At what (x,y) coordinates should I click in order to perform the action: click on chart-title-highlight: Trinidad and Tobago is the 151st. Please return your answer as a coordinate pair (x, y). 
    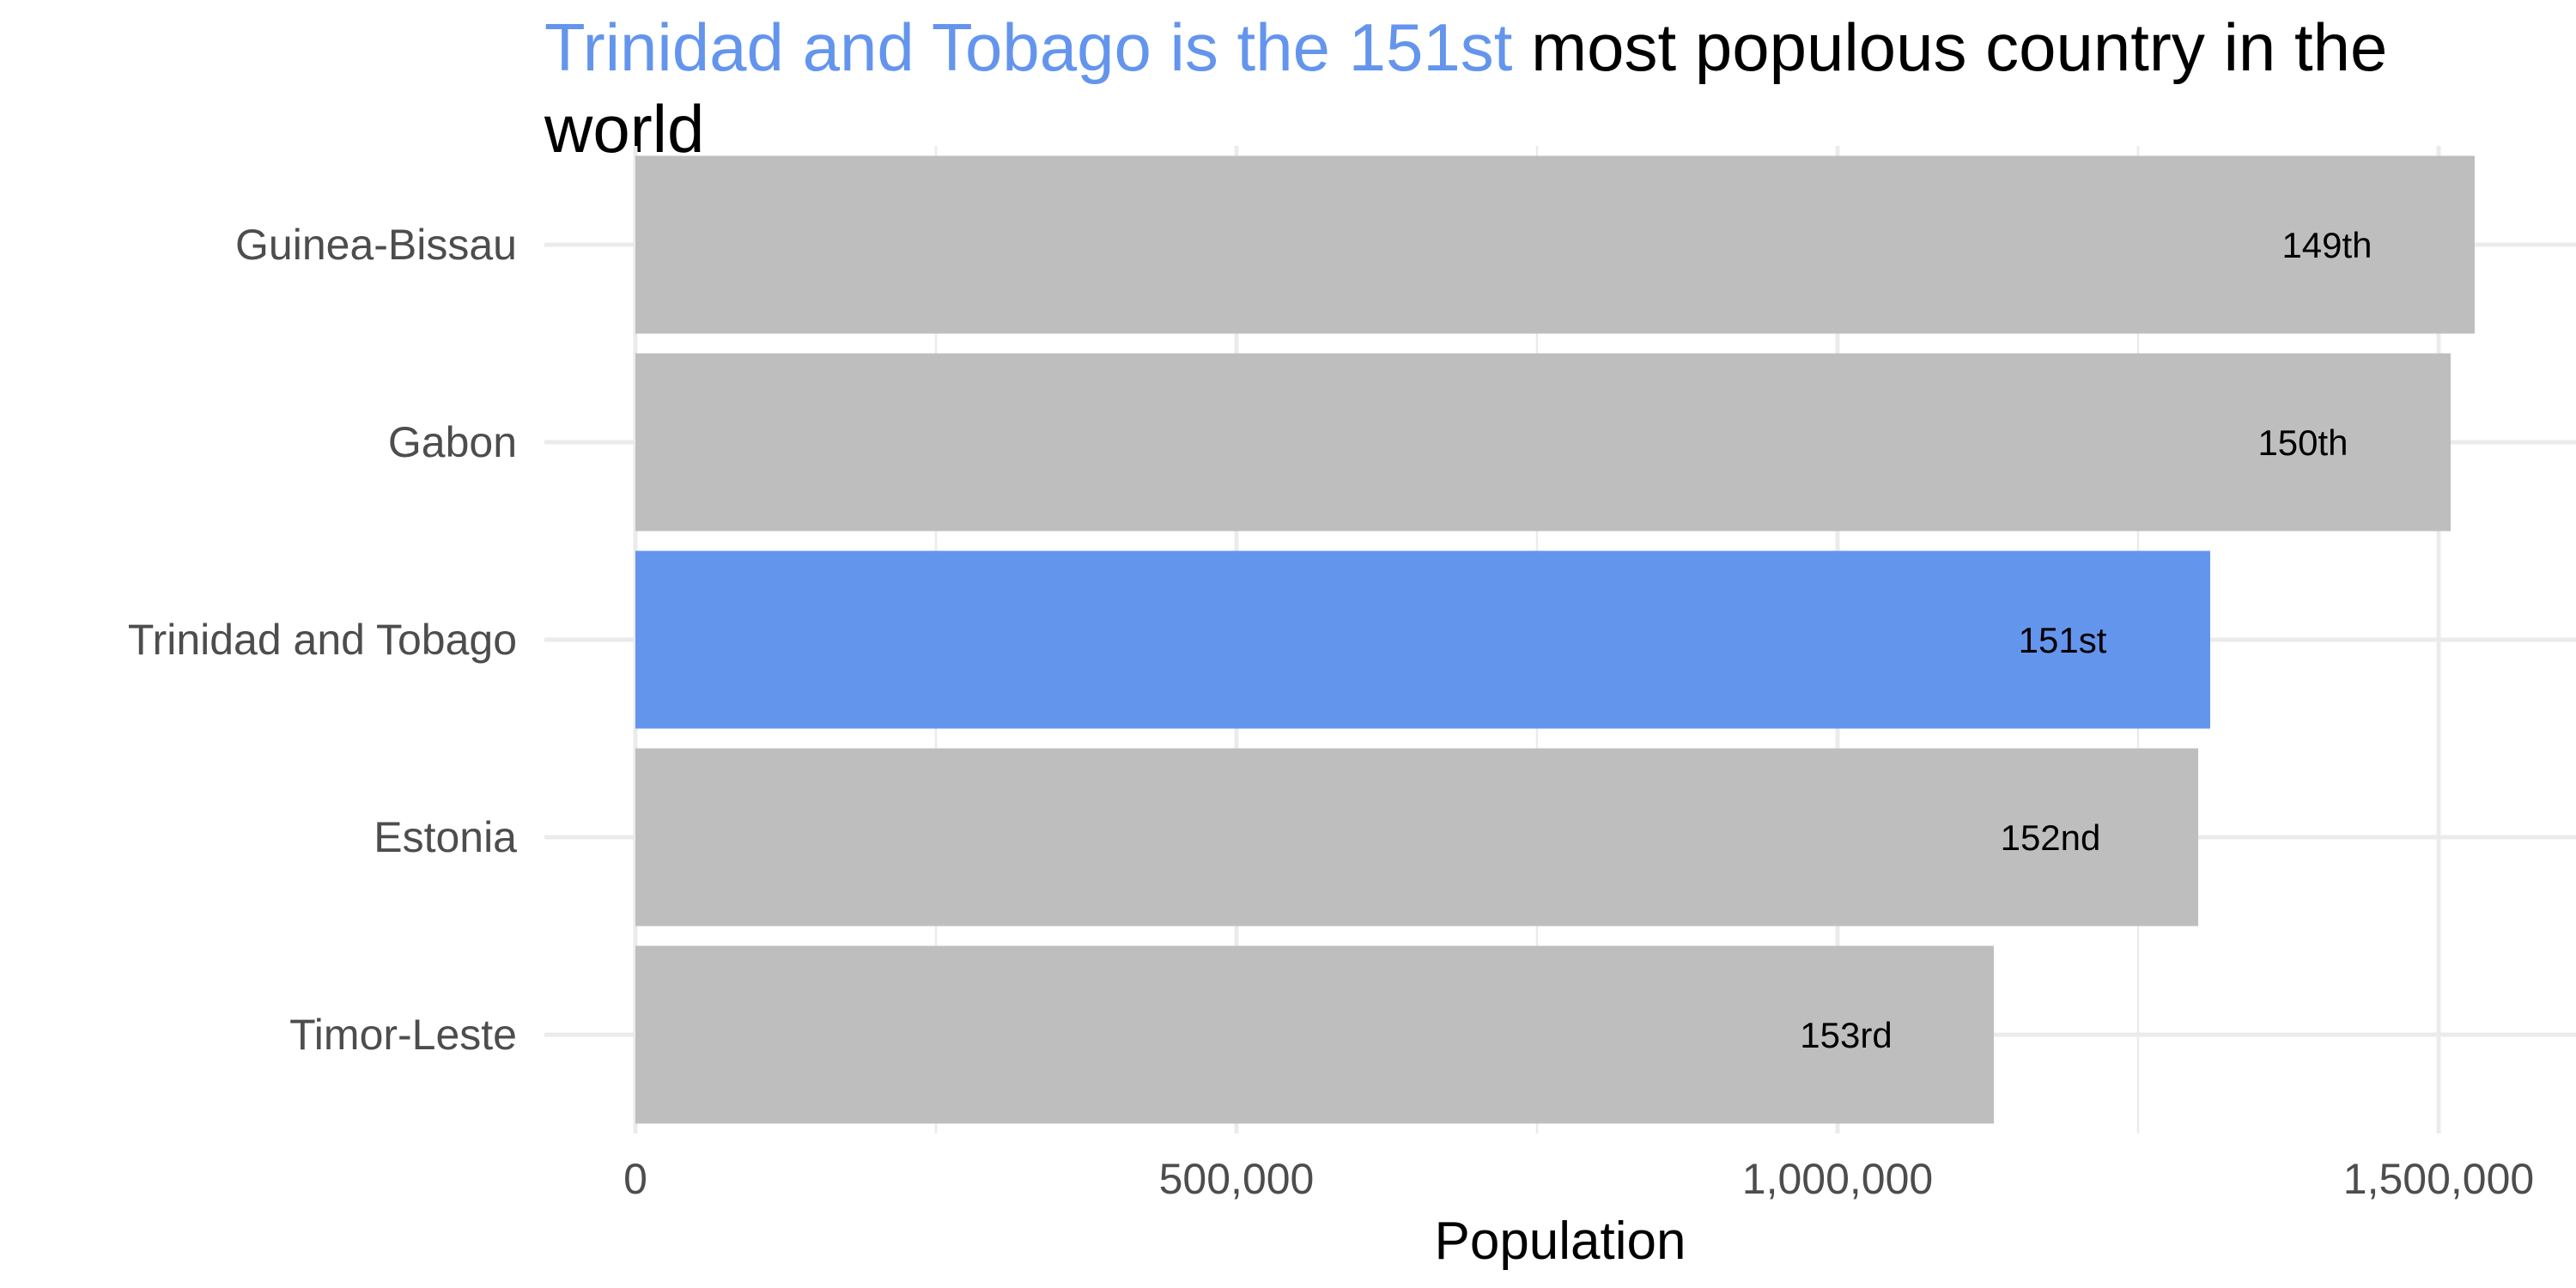
    Looking at the image, I should click on (1028, 47).